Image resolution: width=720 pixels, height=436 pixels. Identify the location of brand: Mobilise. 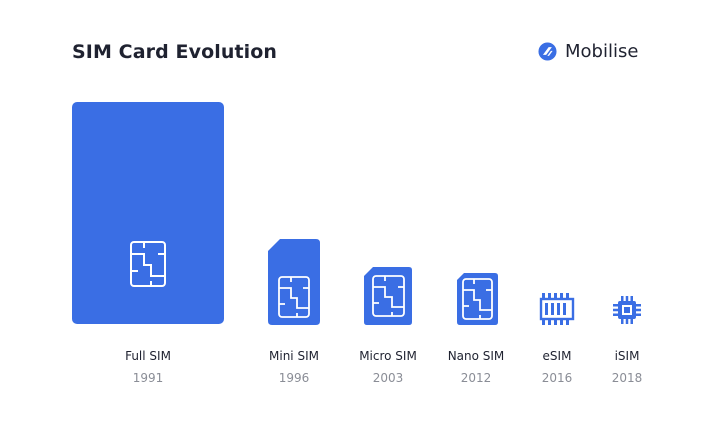
(588, 51).